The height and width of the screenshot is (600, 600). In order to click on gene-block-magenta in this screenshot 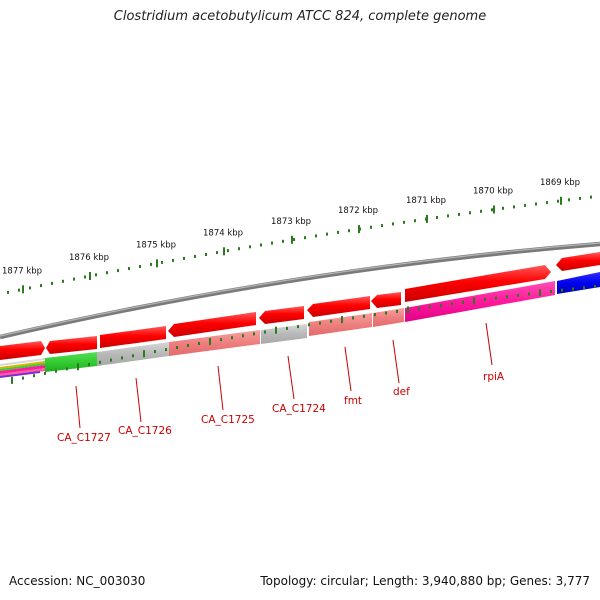, I will do `click(480, 301)`.